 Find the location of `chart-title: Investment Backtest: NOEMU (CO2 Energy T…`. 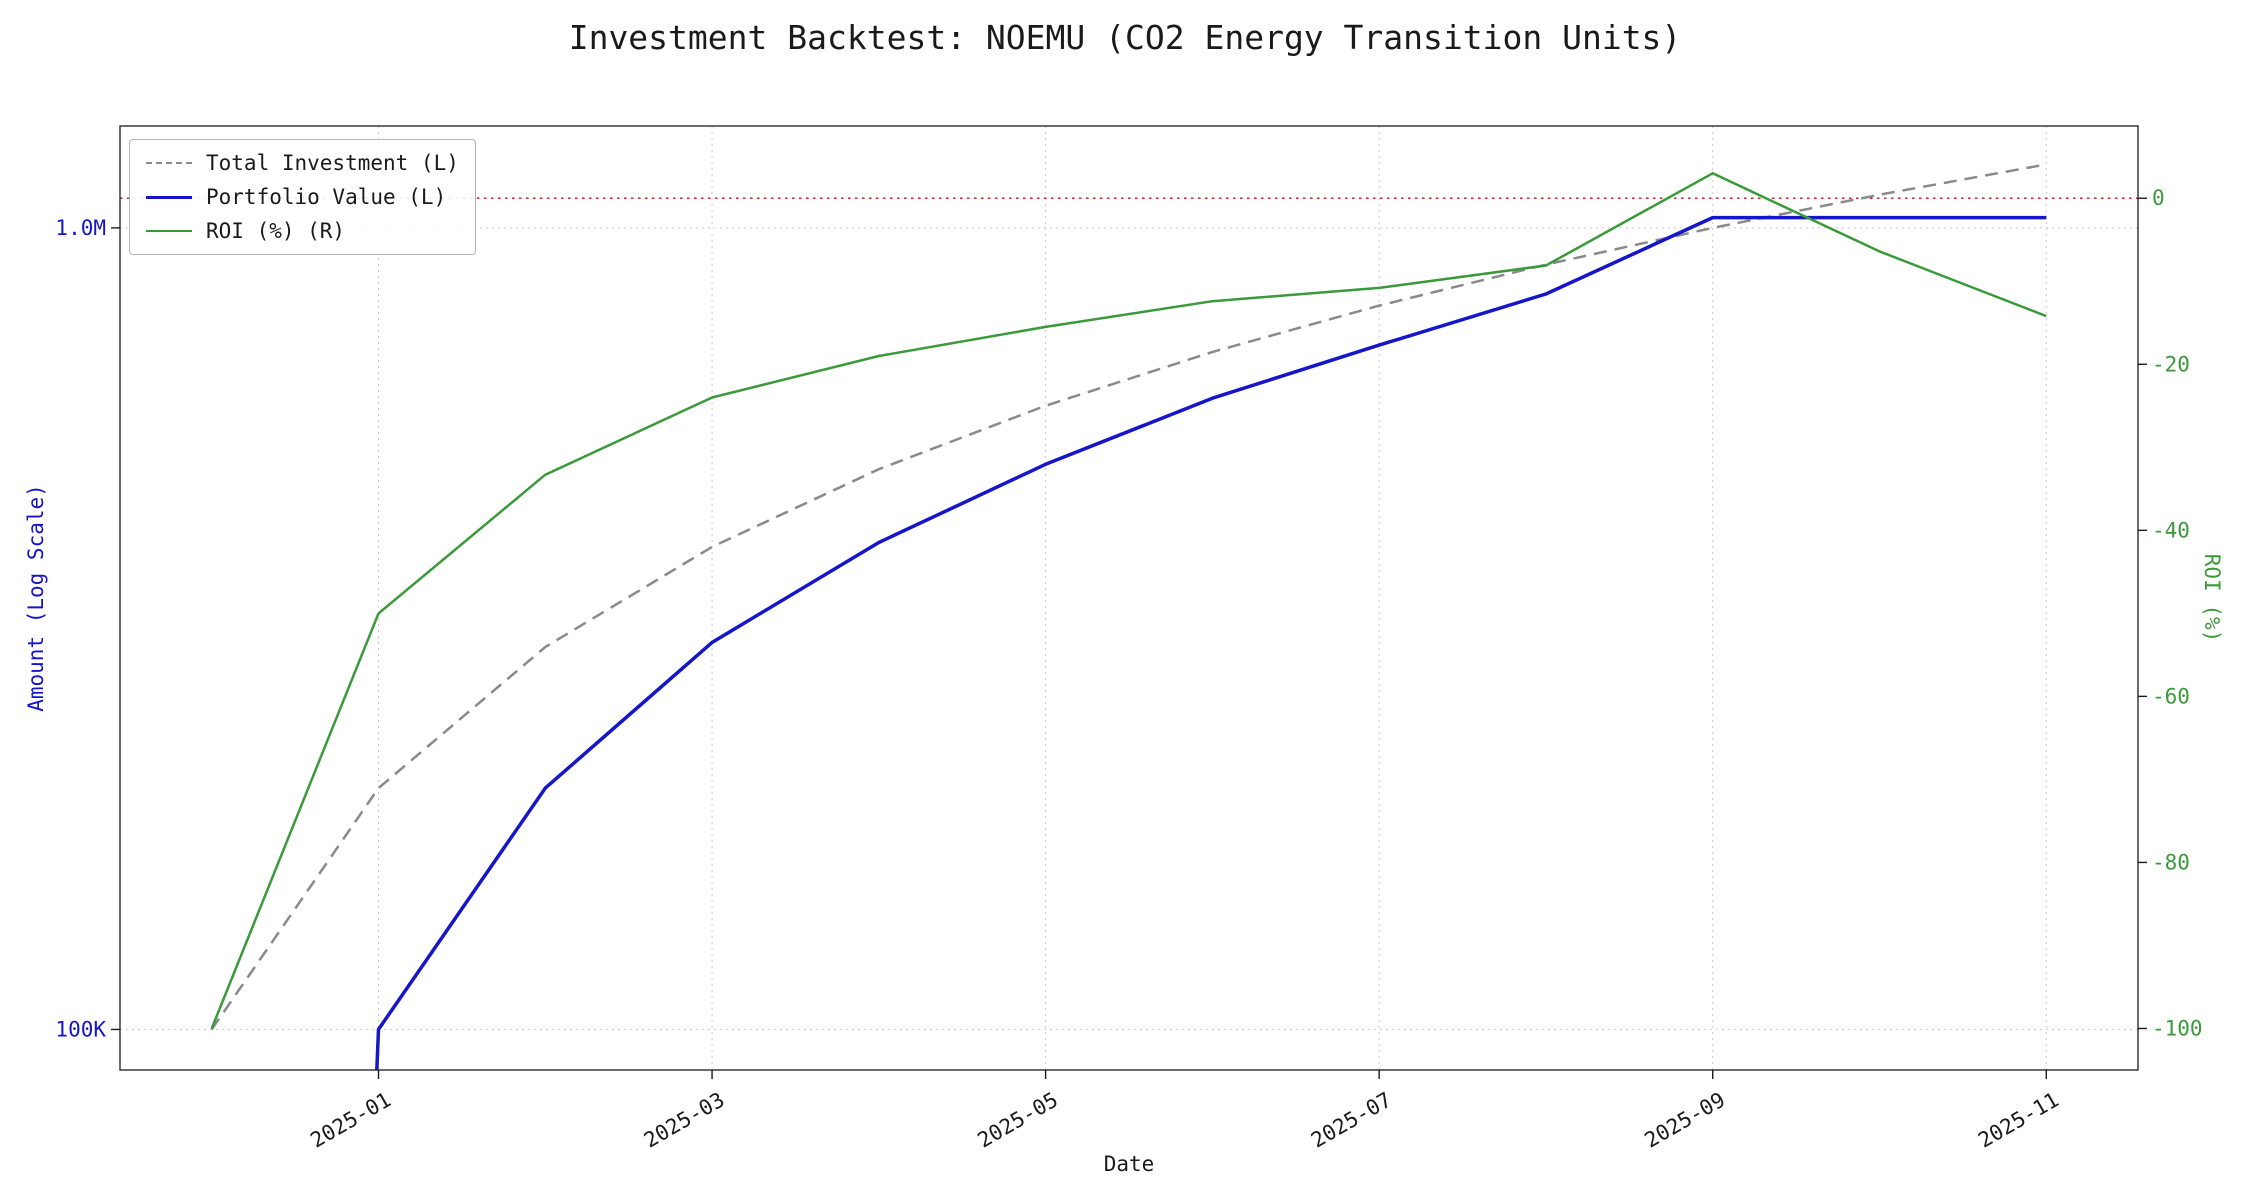

chart-title: Investment Backtest: NOEMU (CO2 Energy T… is located at coordinates (1125, 37).